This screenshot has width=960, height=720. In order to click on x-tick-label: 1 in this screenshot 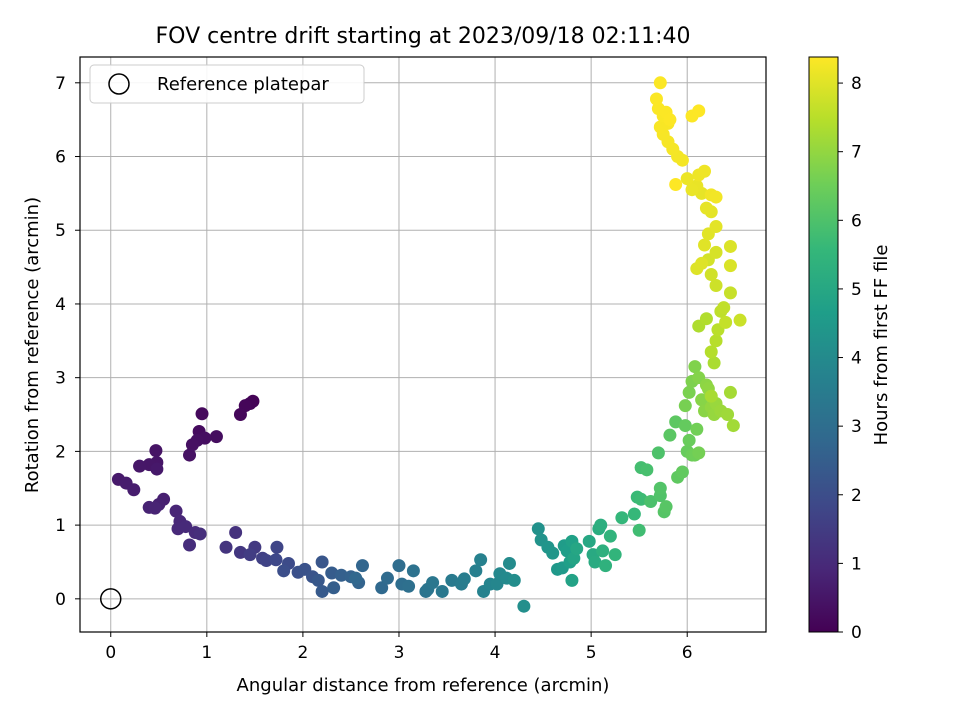, I will do `click(206, 653)`.